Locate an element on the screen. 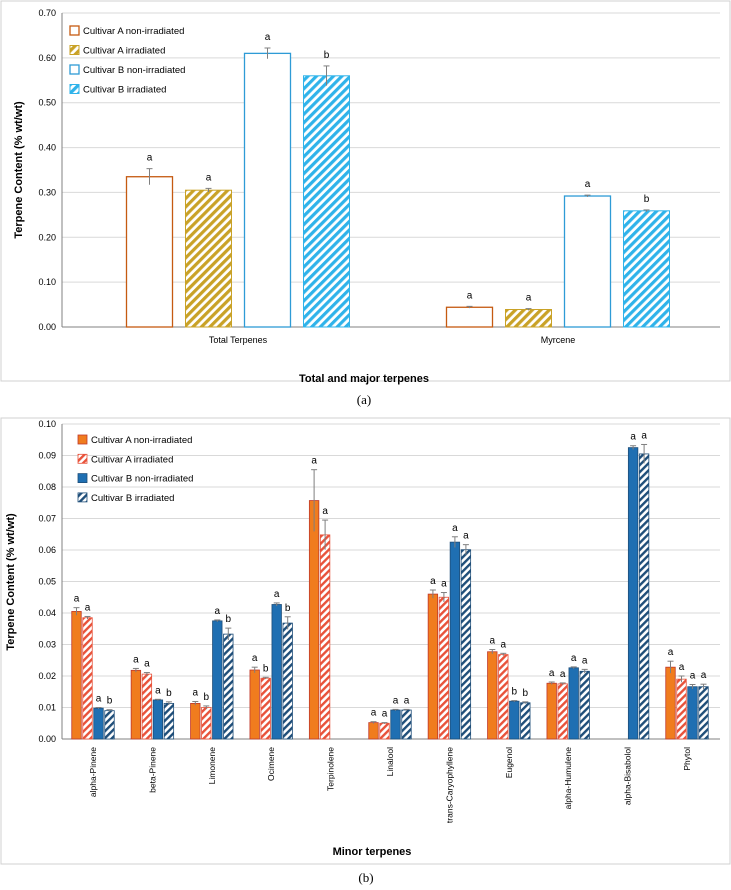 The width and height of the screenshot is (731, 890). y-tick-label: 0.08 is located at coordinates (47, 487).